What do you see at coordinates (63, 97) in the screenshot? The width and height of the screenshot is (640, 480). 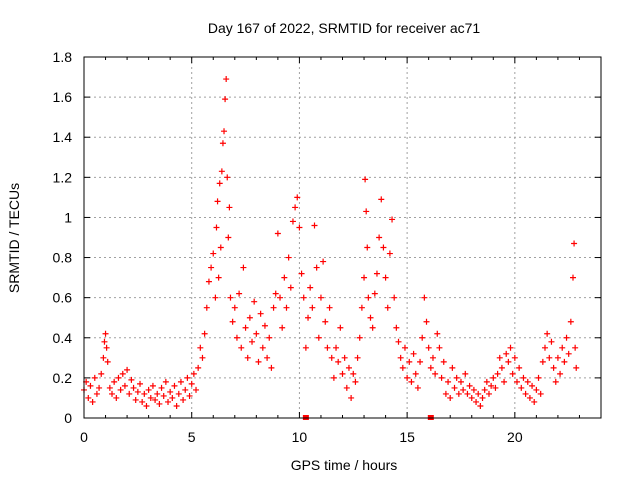 I see `y-tick-label: 1.6` at bounding box center [63, 97].